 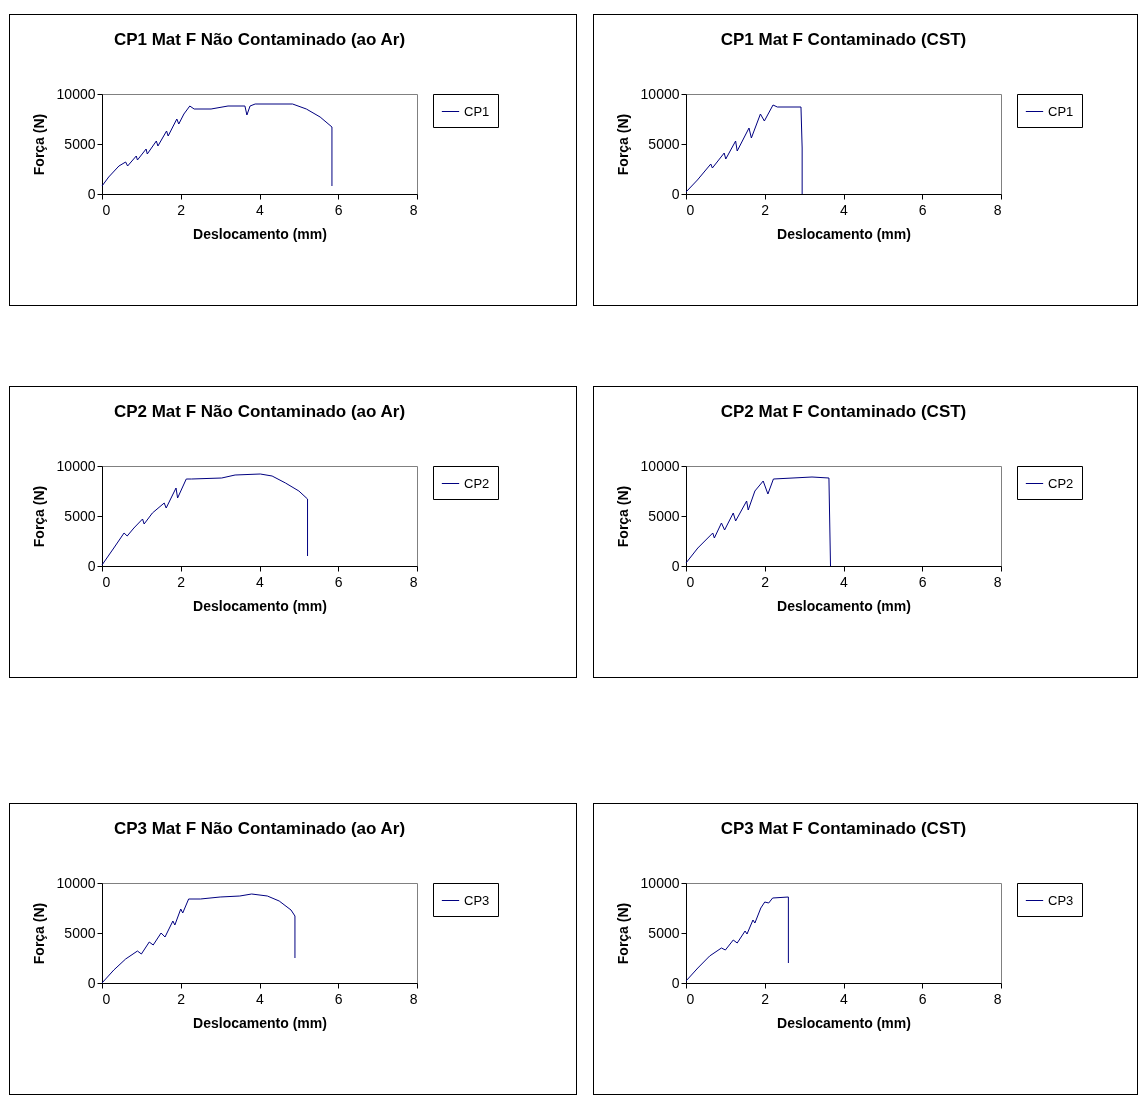 I want to click on chart-title: CP2 Mat F Contaminado (CST), so click(x=843, y=411).